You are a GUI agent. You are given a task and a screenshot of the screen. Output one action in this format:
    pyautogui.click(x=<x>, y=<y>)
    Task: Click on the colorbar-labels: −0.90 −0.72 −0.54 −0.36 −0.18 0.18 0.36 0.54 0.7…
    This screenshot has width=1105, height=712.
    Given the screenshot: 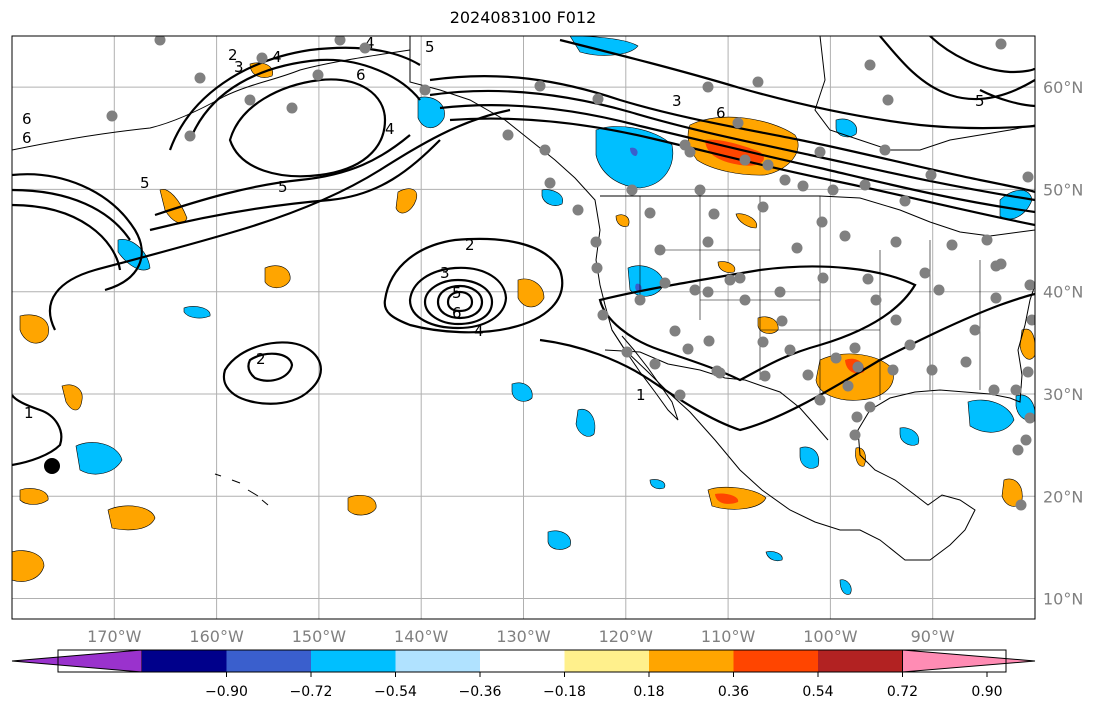 What is the action you would take?
    pyautogui.click(x=604, y=686)
    